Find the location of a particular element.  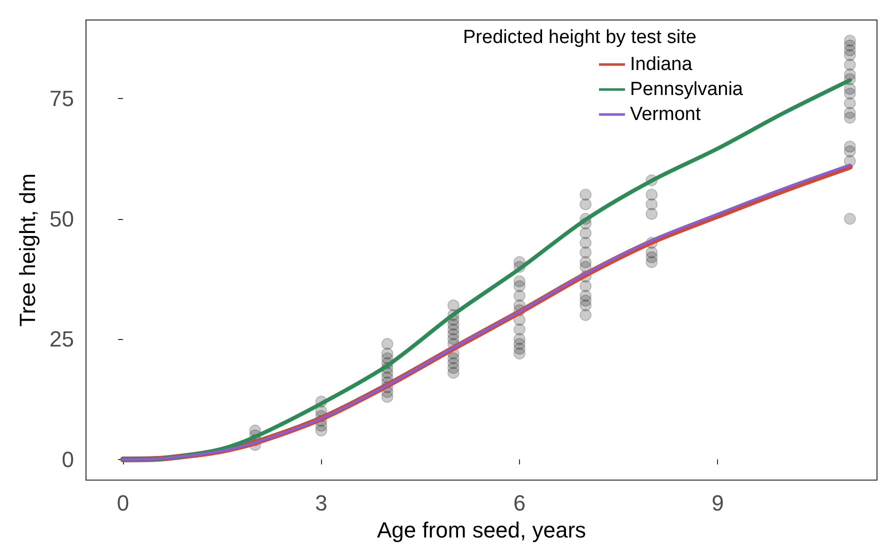

legend-label: Pennsylvania is located at coordinates (687, 89).